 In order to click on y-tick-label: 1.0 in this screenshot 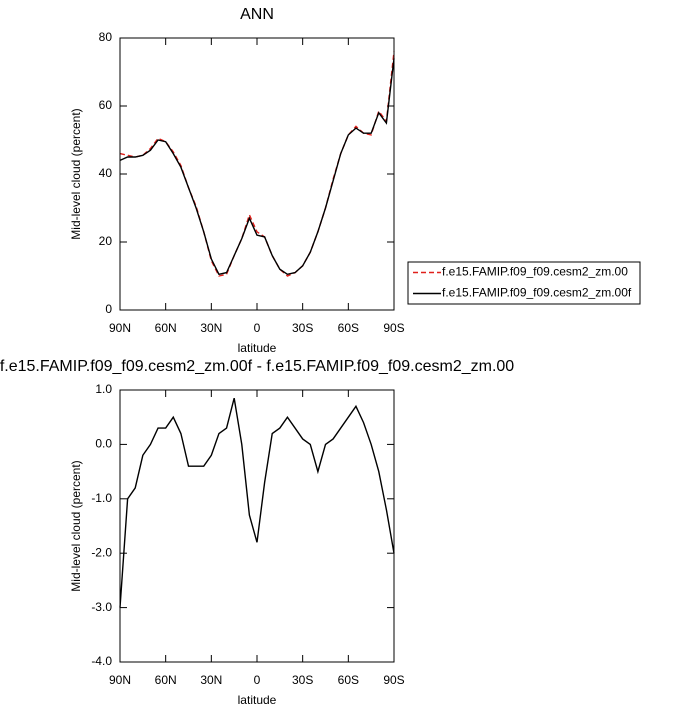, I will do `click(103, 389)`.